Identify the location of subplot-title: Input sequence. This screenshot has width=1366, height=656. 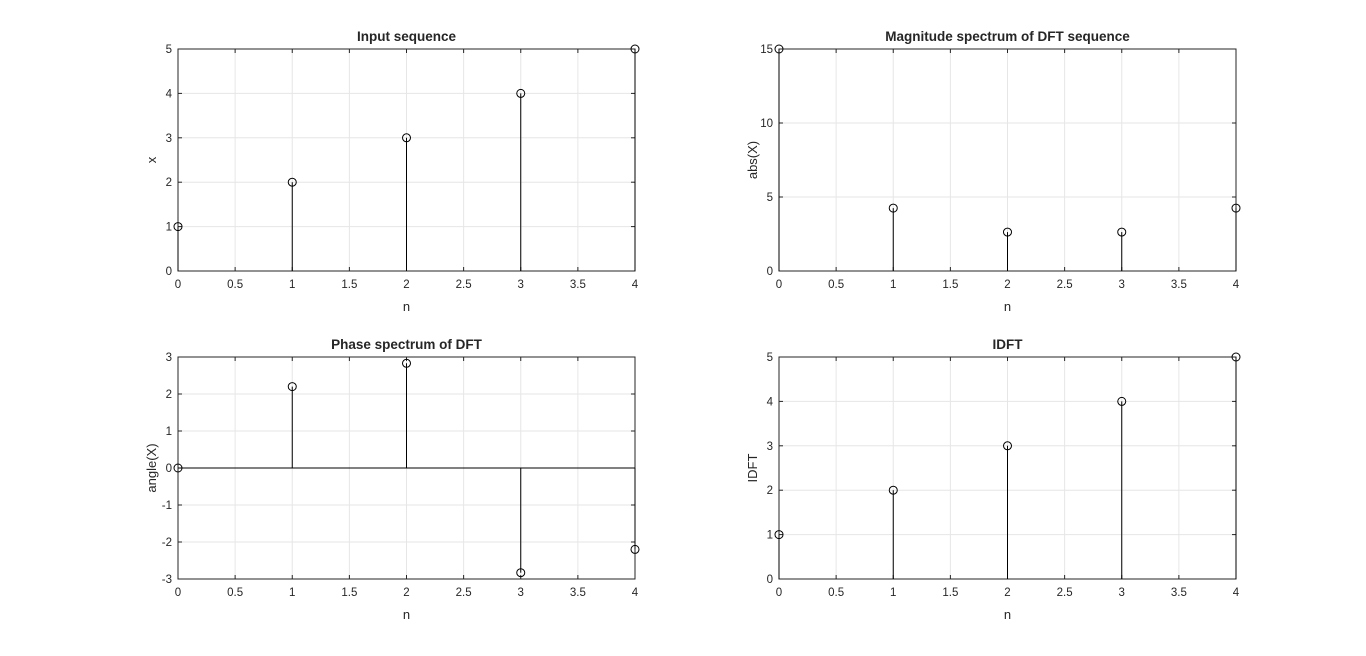
(407, 36).